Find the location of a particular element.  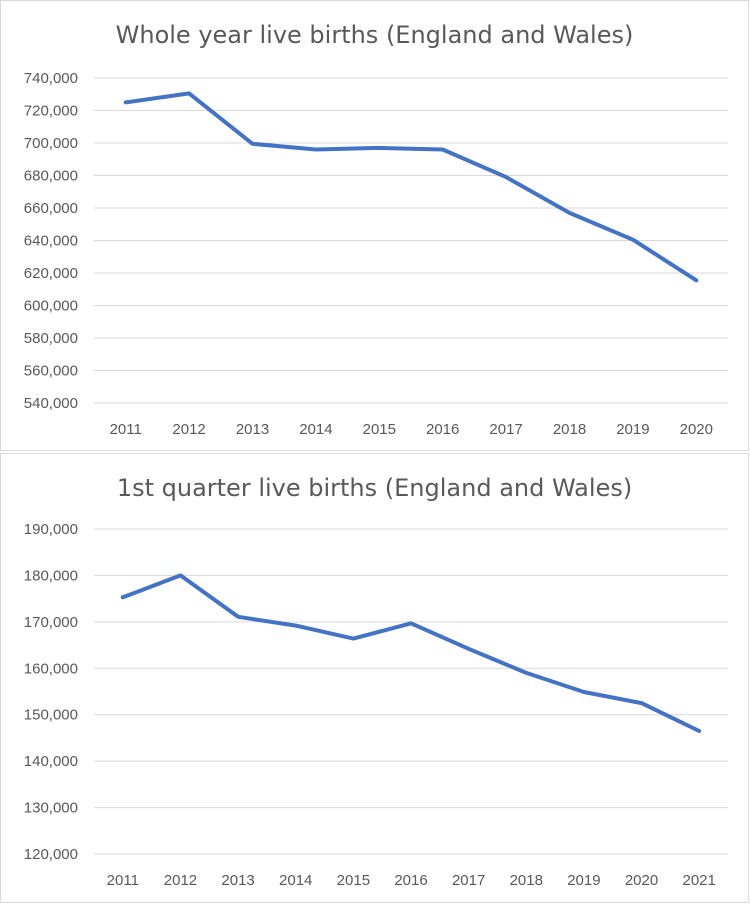

x-tick-label: 2021 is located at coordinates (698, 880).